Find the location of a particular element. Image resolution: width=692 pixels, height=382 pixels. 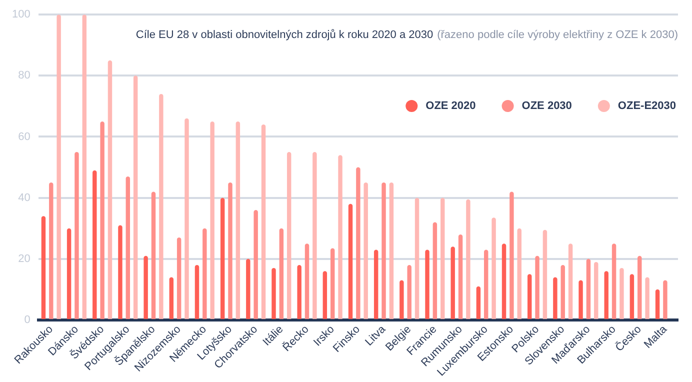

text: Cíle EU 28 v oblasti obnovitelných zdrojů k roku 2020 a 2030 is located at coordinates (285, 35).